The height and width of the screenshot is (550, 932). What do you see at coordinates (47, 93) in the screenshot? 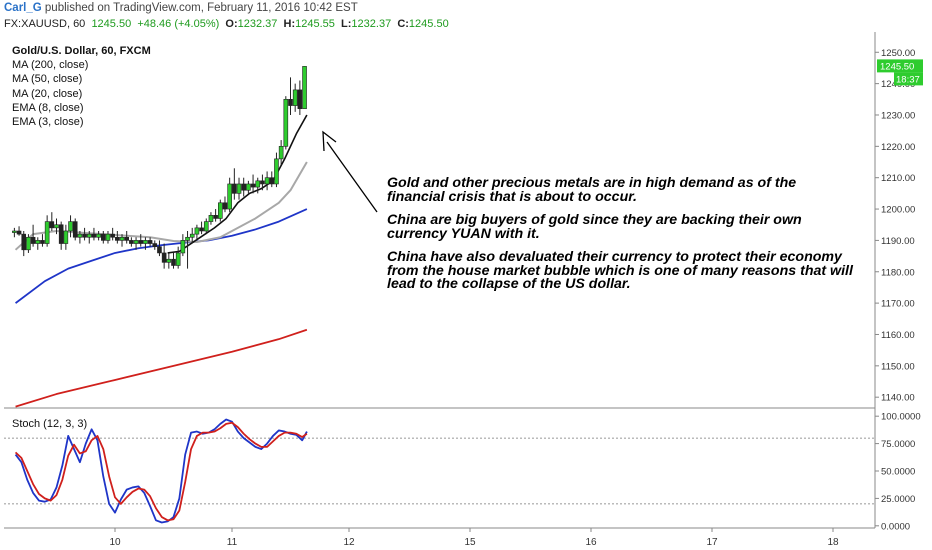
I see `legend-ma20: MA (20, close)` at bounding box center [47, 93].